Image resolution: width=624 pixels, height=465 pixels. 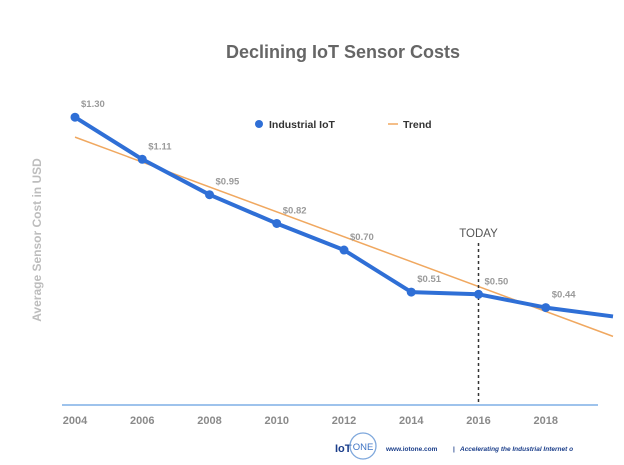 I want to click on data-label-2016: $0.50, so click(x=497, y=281).